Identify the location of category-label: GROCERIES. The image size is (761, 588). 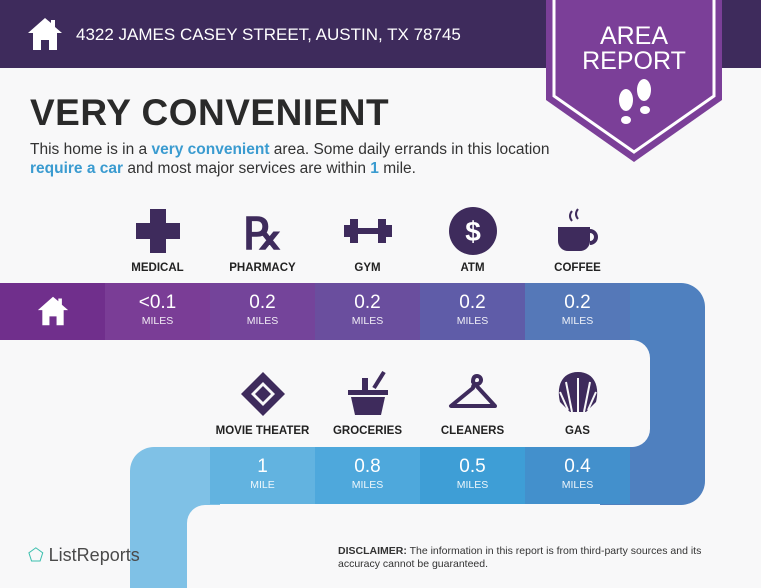
(367, 431).